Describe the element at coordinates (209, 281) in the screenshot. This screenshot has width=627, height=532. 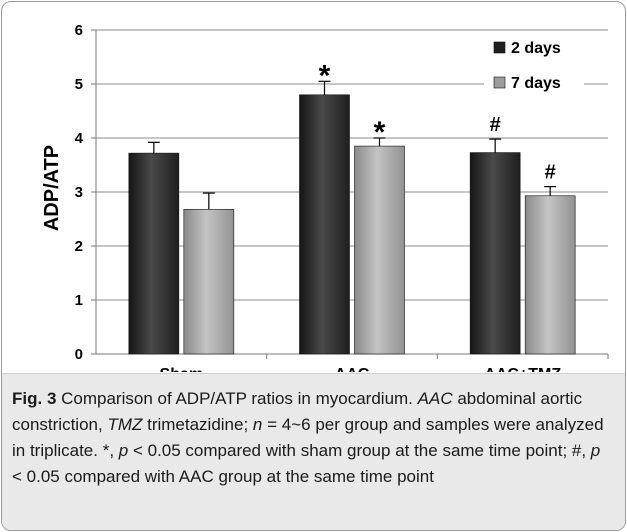
I see `bar-7-days-sham` at that location.